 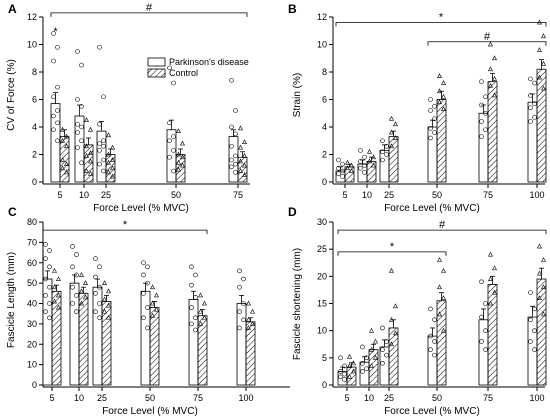 I want to click on panel-d-ylabel: Fascicle shortening (mm), so click(x=297, y=304).